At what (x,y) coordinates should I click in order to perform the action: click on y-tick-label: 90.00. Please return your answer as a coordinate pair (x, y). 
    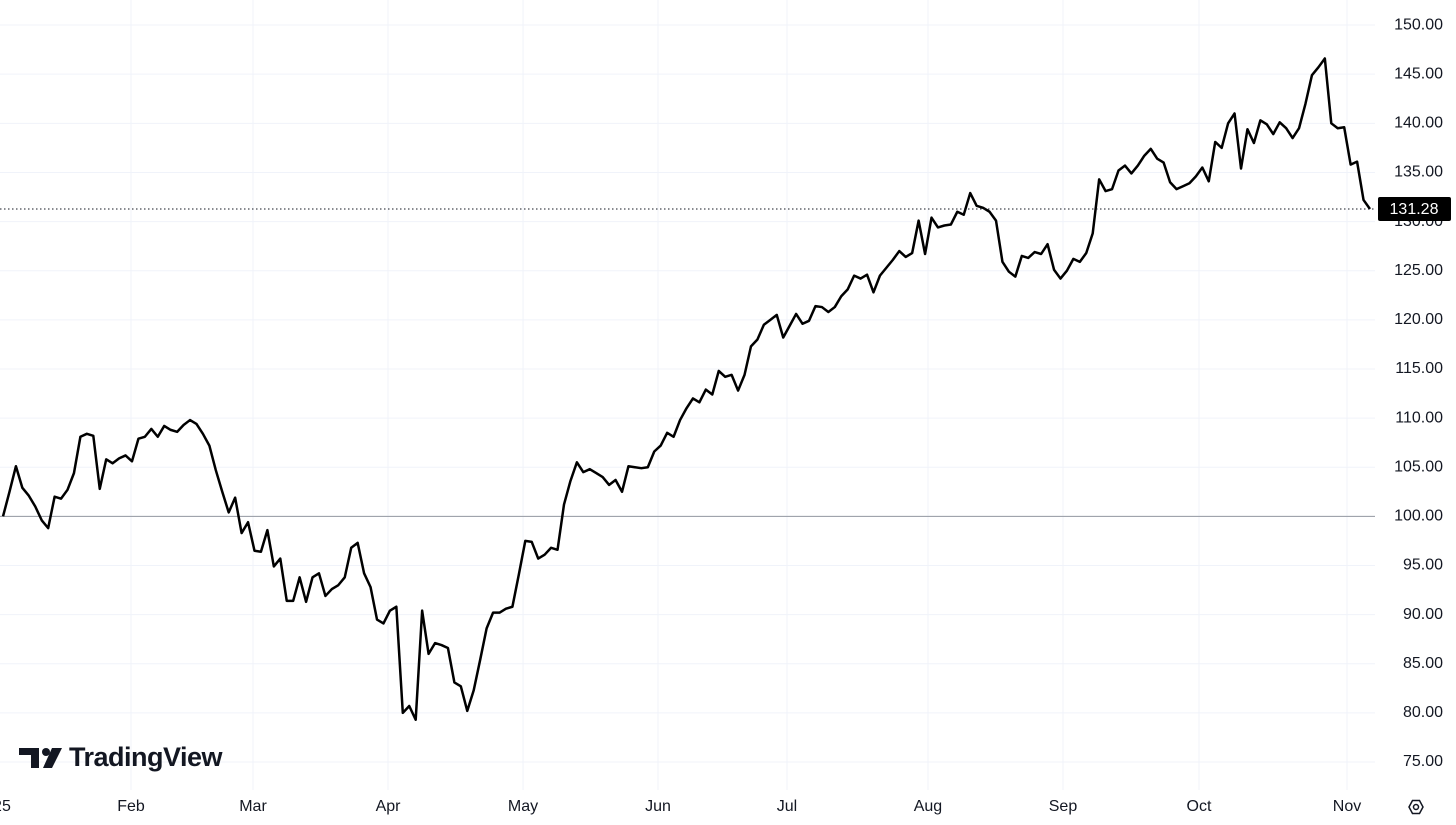
    Looking at the image, I should click on (1423, 614).